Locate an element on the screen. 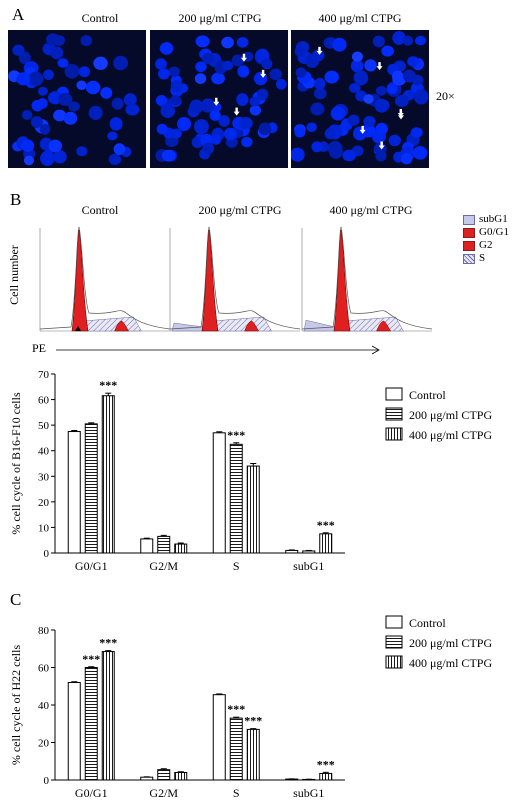 Image resolution: width=521 pixels, height=808 pixels. x-tick-label: subG1 is located at coordinates (308, 566).